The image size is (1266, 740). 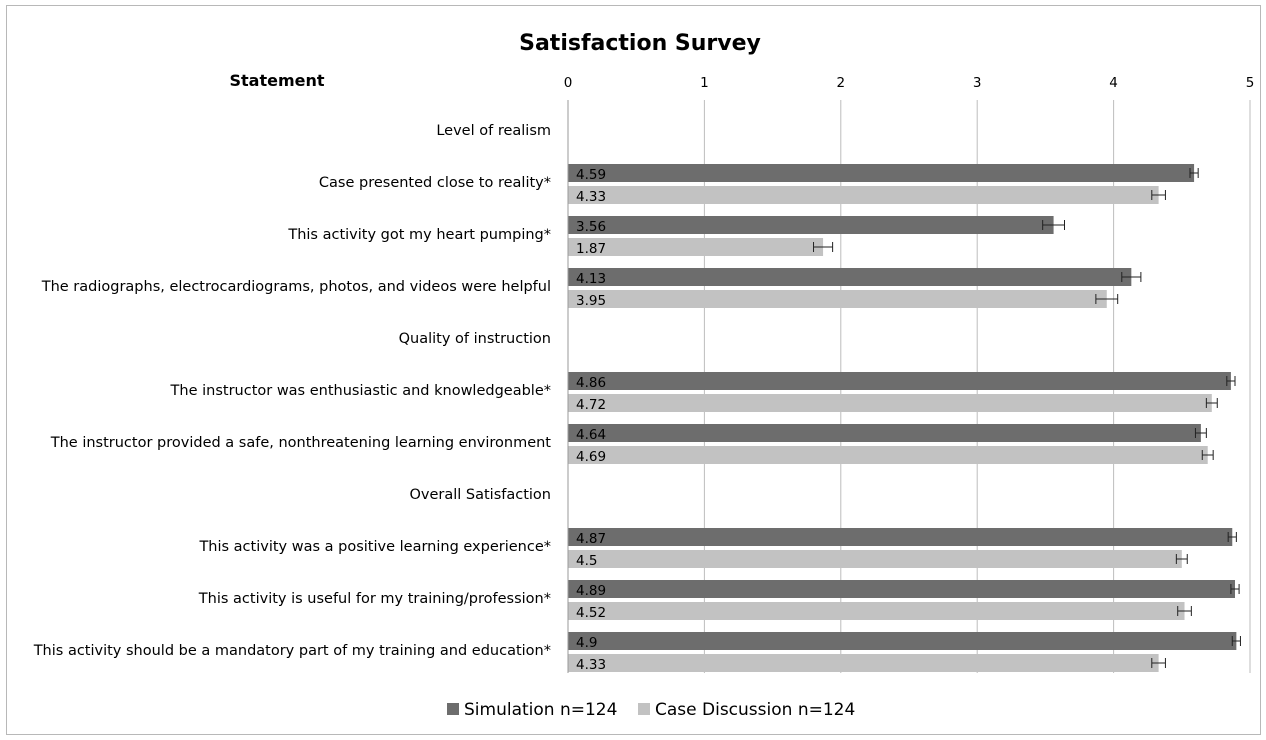 What do you see at coordinates (591, 591) in the screenshot?
I see `data-label: 4.89` at bounding box center [591, 591].